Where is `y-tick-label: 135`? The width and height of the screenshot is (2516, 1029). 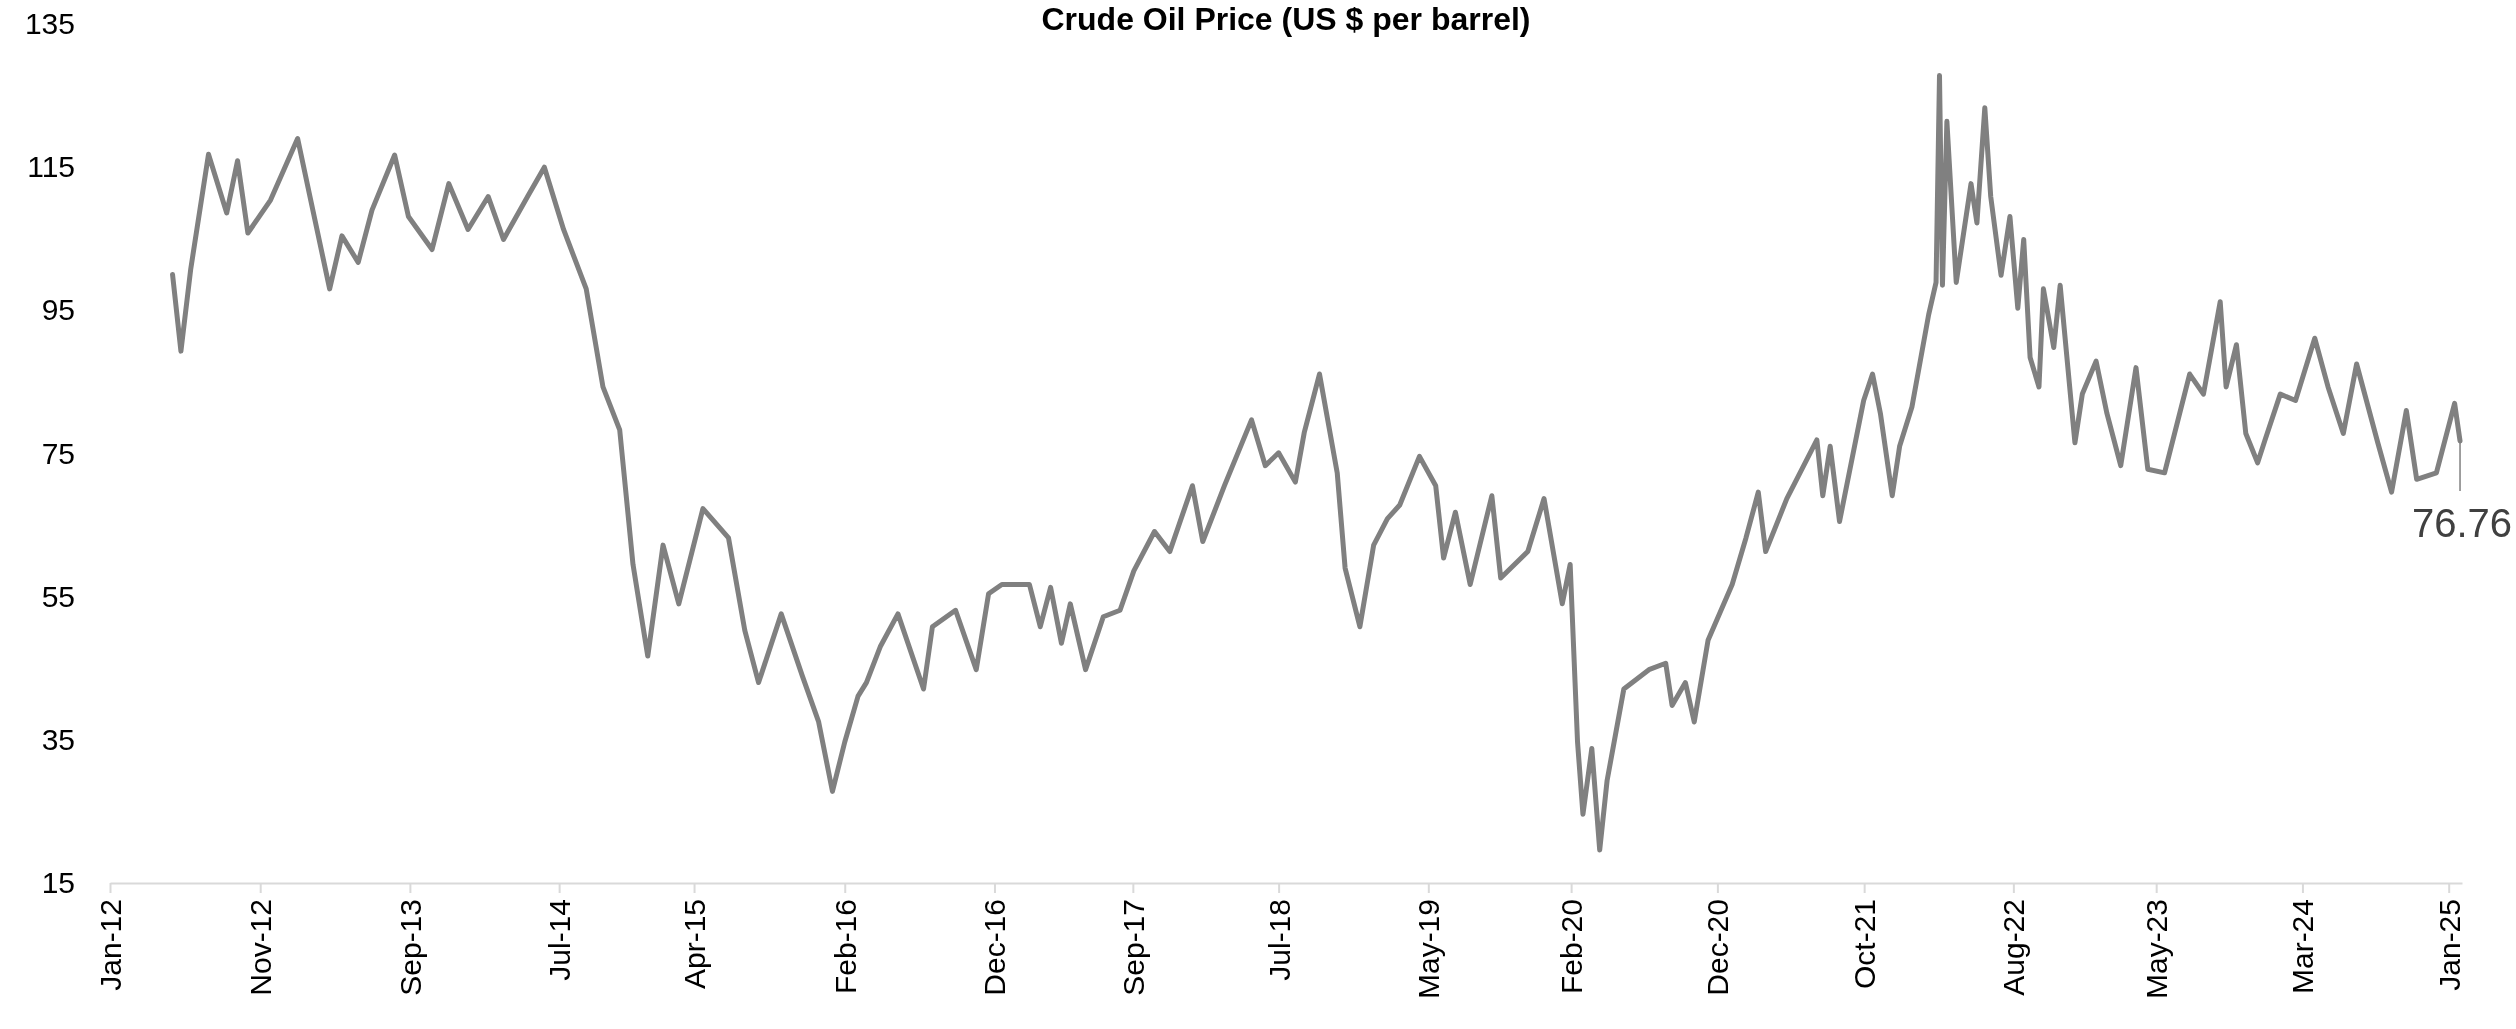
y-tick-label: 135 is located at coordinates (49, 24).